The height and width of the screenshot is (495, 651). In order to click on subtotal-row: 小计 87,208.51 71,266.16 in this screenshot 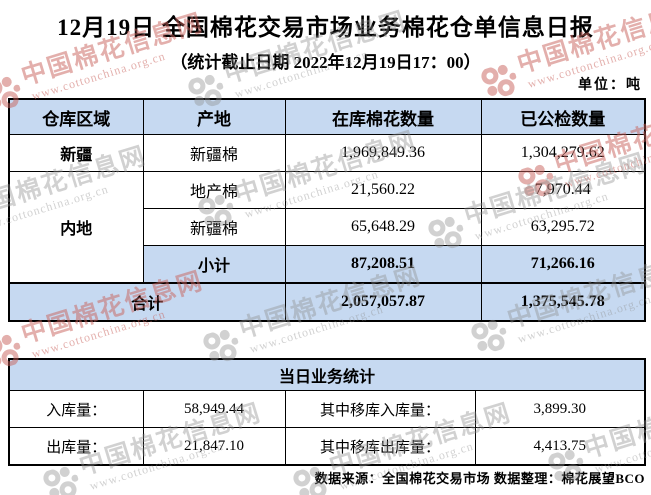, I will do `click(327, 264)`.